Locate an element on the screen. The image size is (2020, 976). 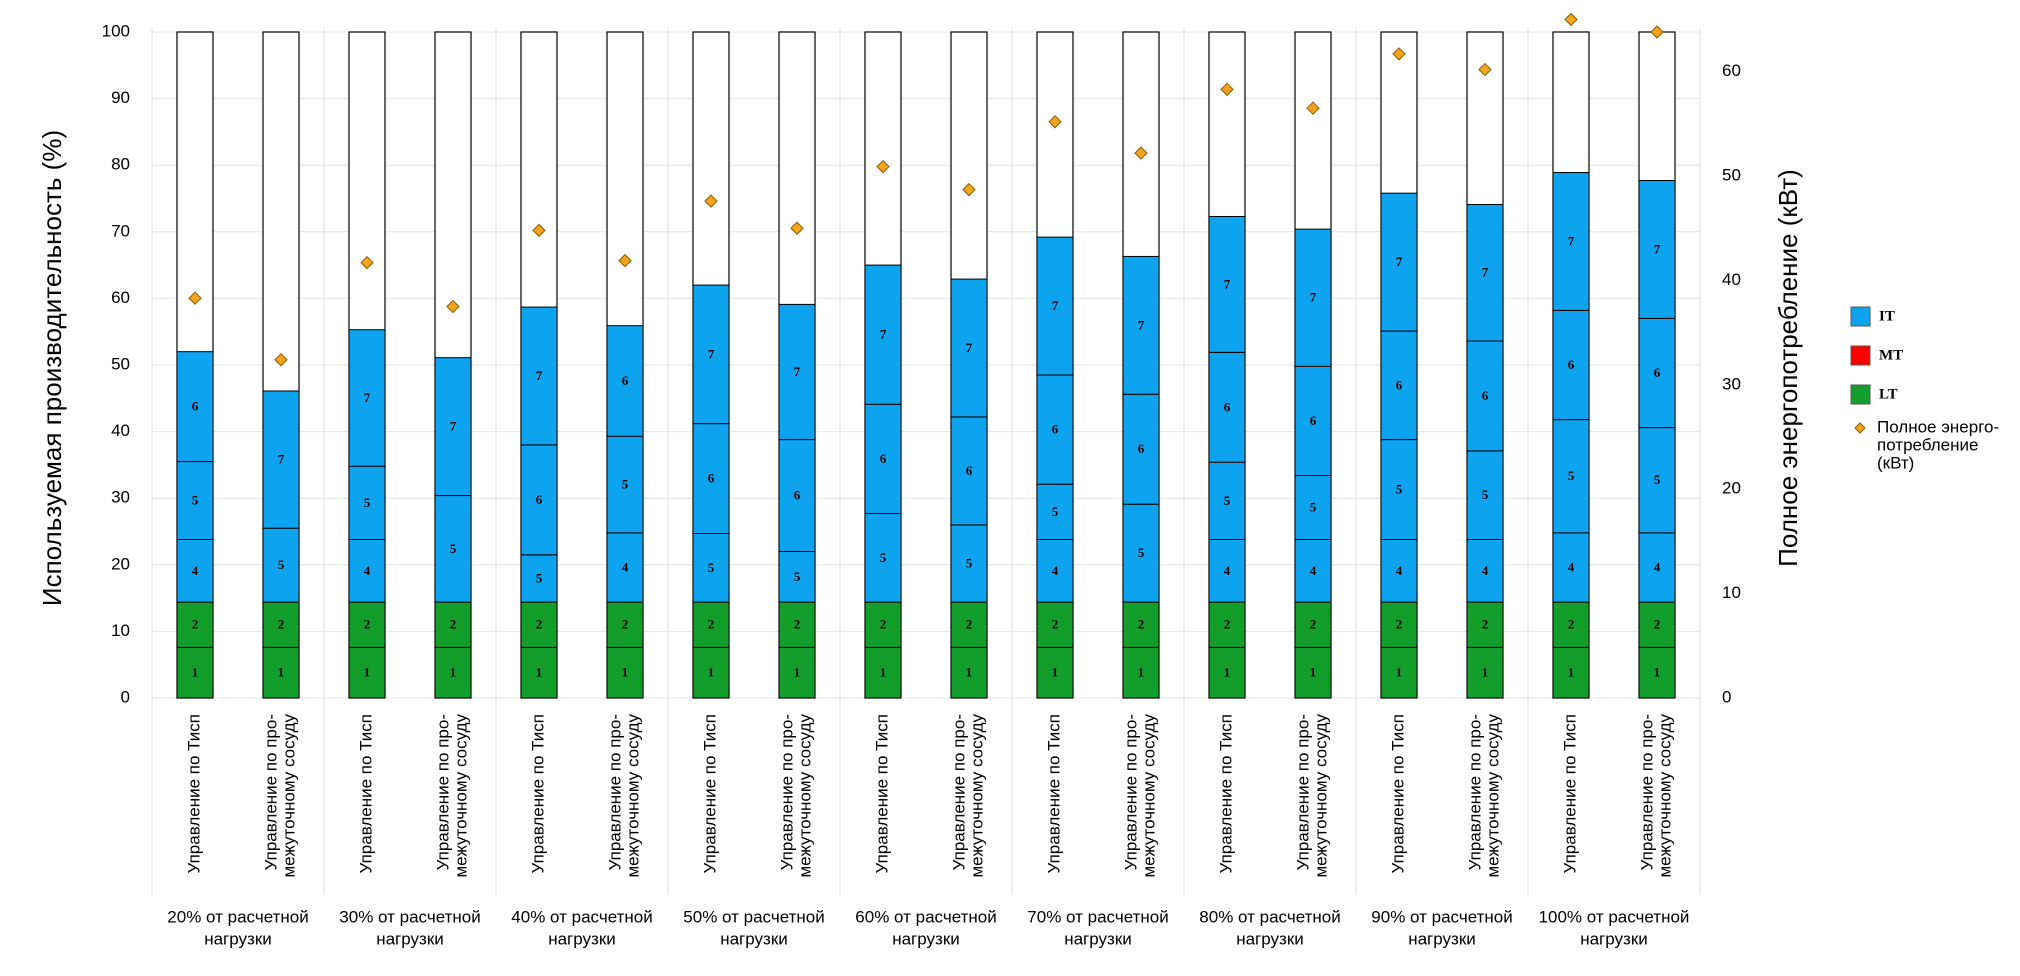
group-label: 50% от расчетной is located at coordinates (753, 916).